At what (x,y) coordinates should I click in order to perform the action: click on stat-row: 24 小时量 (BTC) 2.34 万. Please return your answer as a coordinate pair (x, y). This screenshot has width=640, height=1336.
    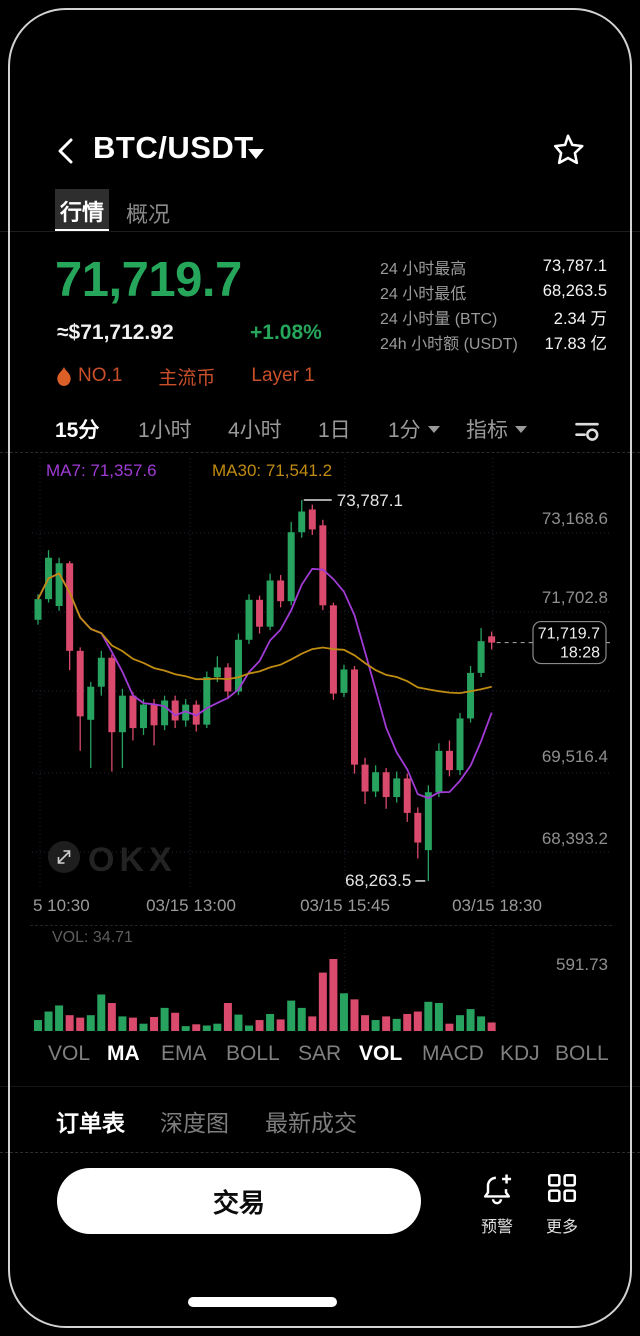
    Looking at the image, I should click on (493, 316).